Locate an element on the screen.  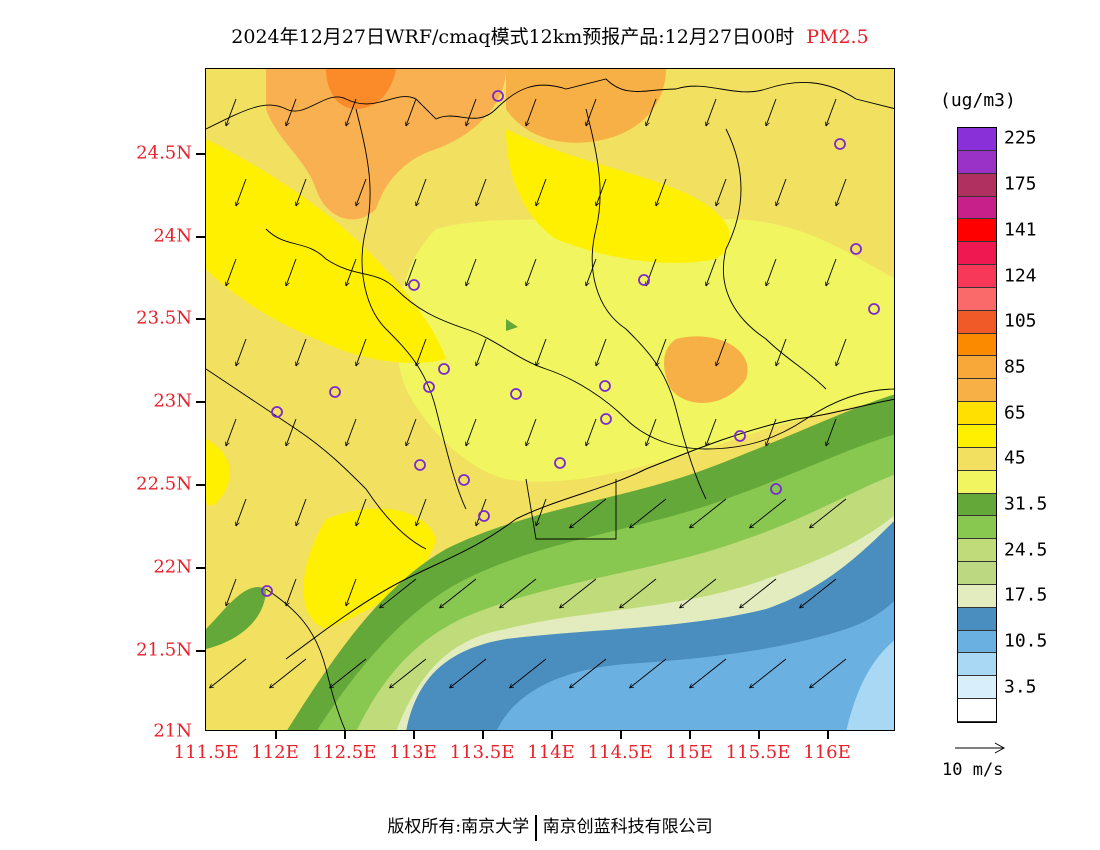
boundary-north is located at coordinates (550, 104).